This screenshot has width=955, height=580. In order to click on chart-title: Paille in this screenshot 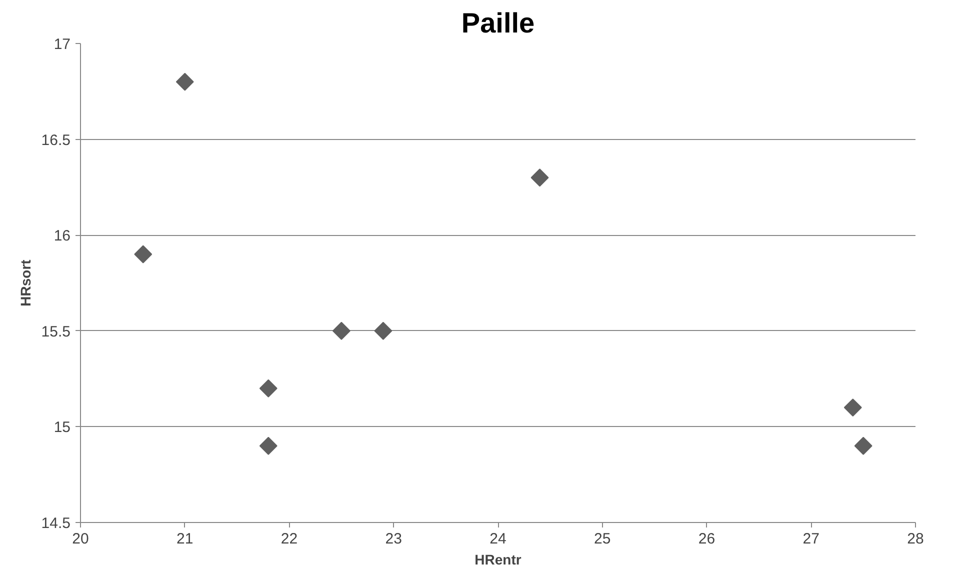, I will do `click(498, 23)`.